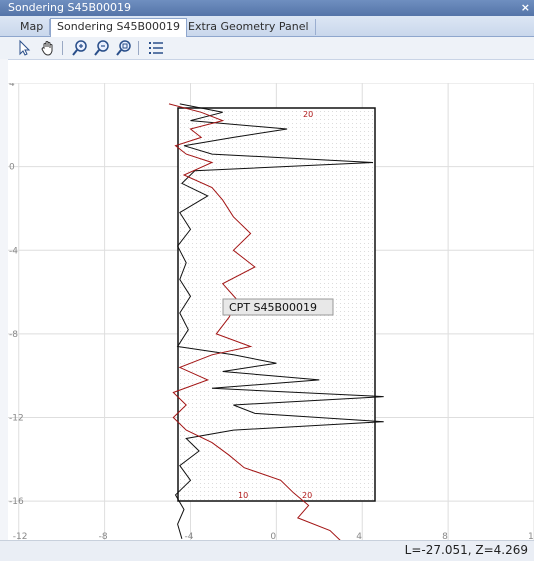 This screenshot has width=534, height=561. I want to click on x-tick-label: 12, so click(531, 537).